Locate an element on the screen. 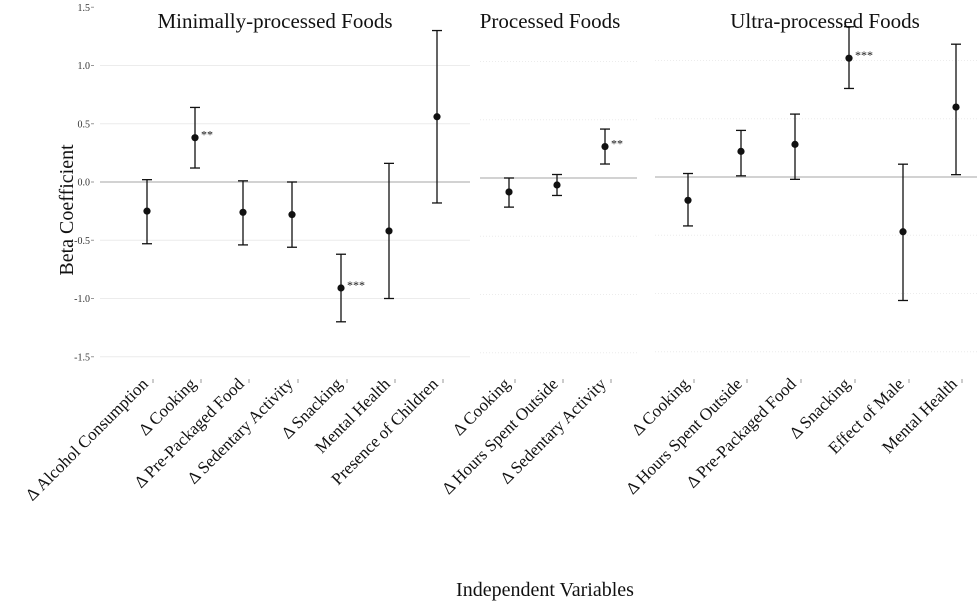 The width and height of the screenshot is (977, 606). y-tick-label: -0.5 is located at coordinates (82, 241).